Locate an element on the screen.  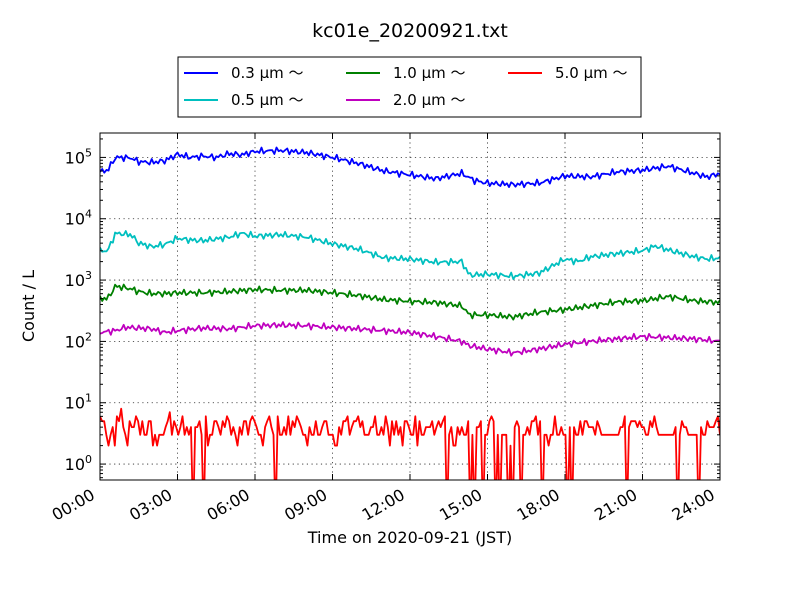
y-tick-label: 10³ is located at coordinates (78, 279).